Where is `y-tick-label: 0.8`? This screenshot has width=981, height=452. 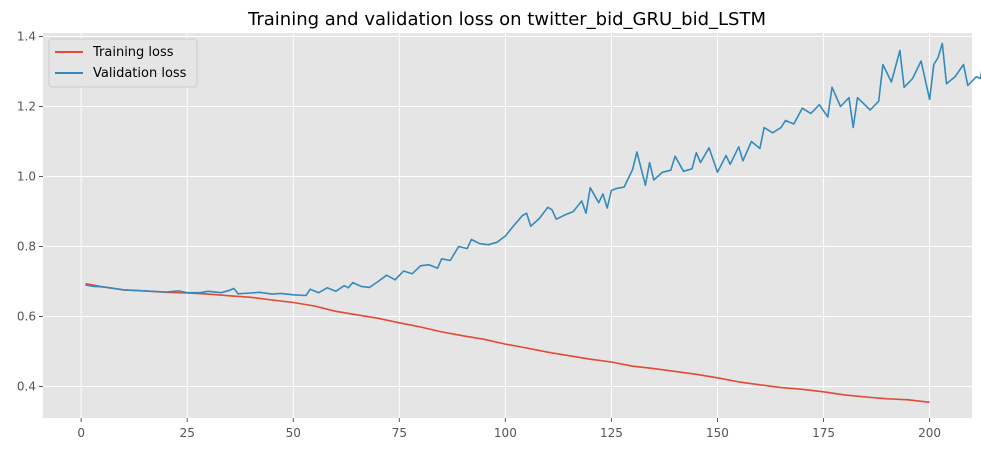
y-tick-label: 0.8 is located at coordinates (26, 247).